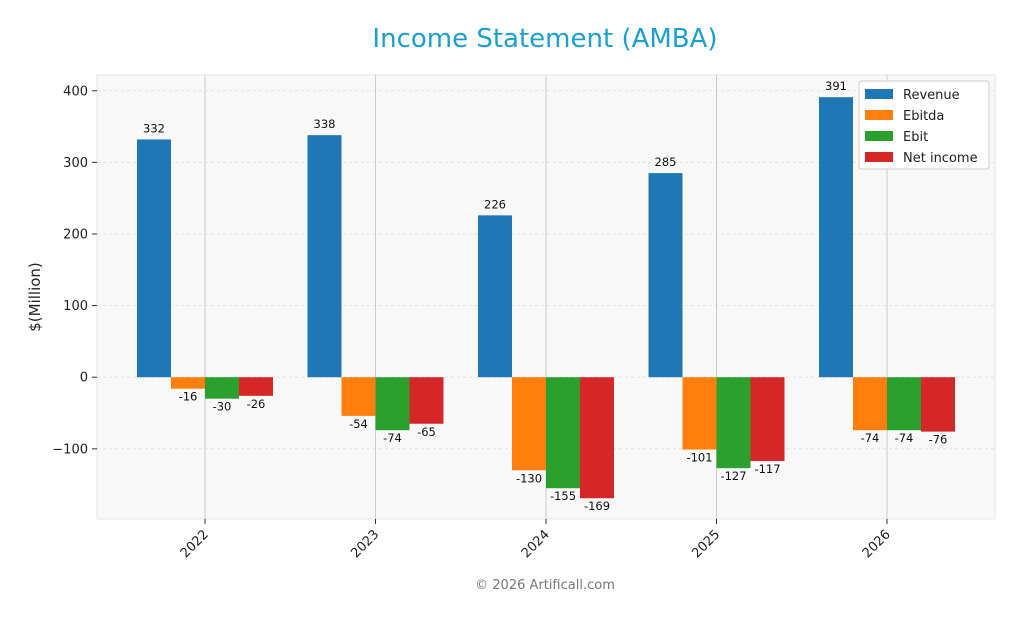 The image size is (1019, 617). I want to click on y-tick-label: 0, so click(84, 378).